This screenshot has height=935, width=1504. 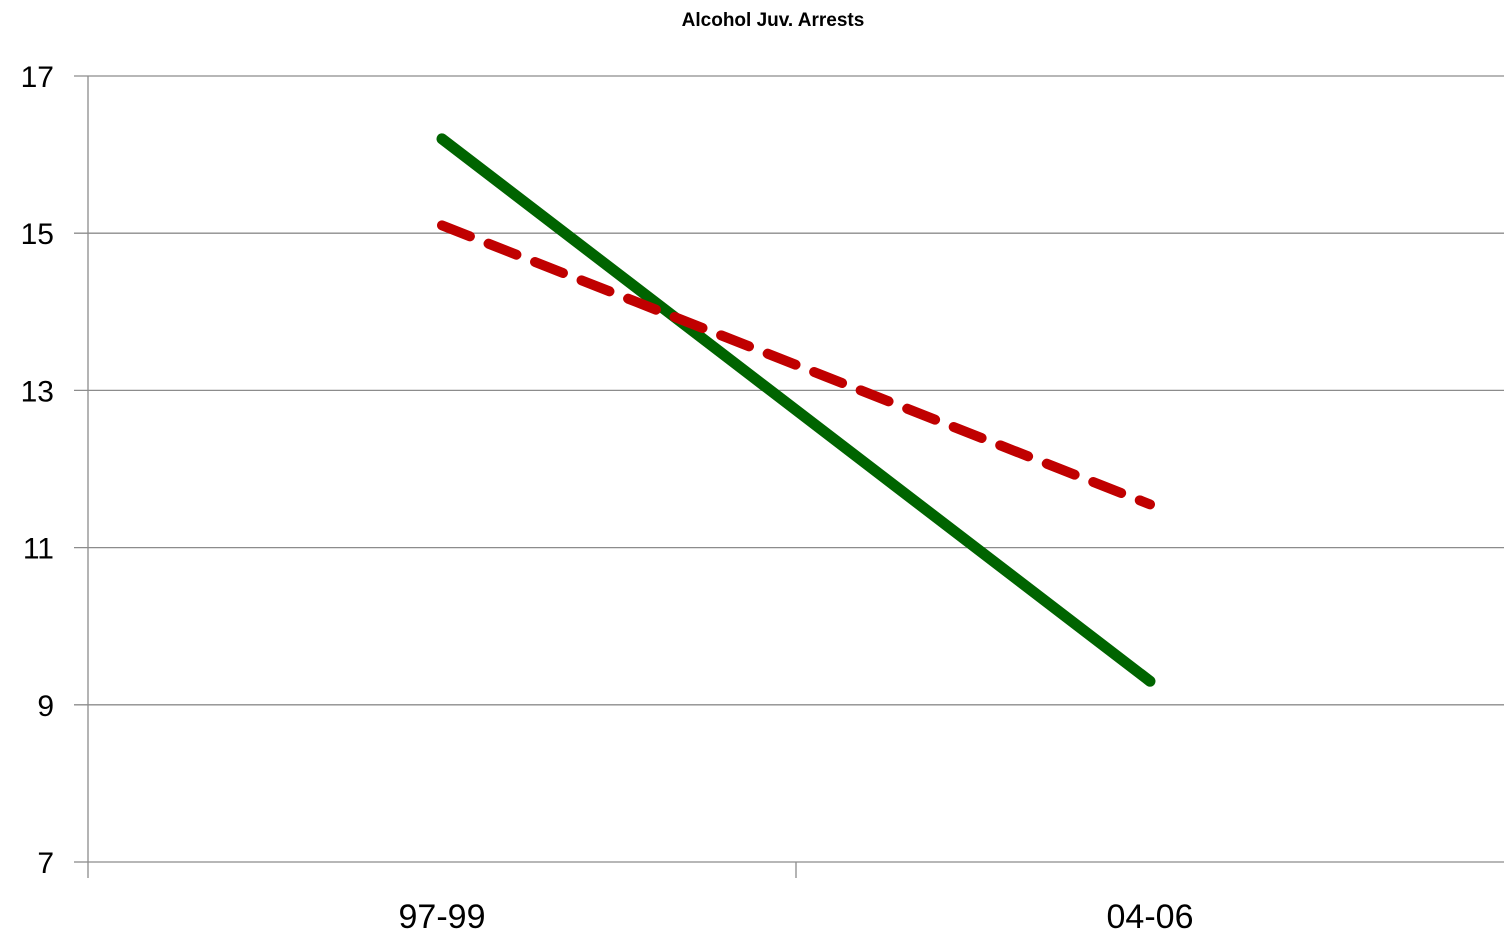 I want to click on x-tick-label: 04-06, so click(x=1150, y=916).